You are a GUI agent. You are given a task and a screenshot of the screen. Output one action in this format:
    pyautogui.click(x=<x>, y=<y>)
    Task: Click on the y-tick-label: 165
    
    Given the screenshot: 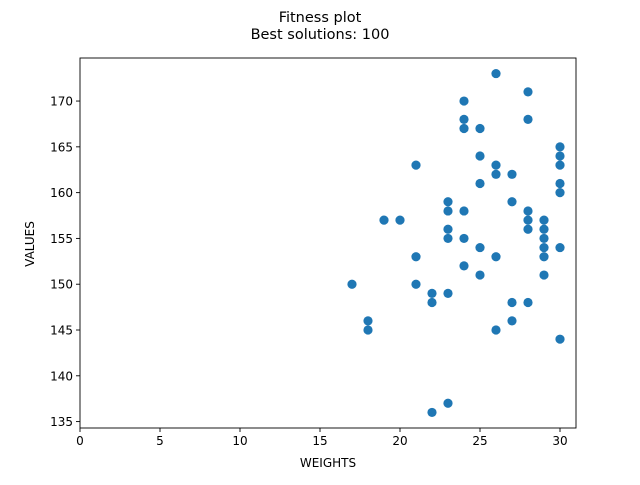 What is the action you would take?
    pyautogui.click(x=61, y=147)
    